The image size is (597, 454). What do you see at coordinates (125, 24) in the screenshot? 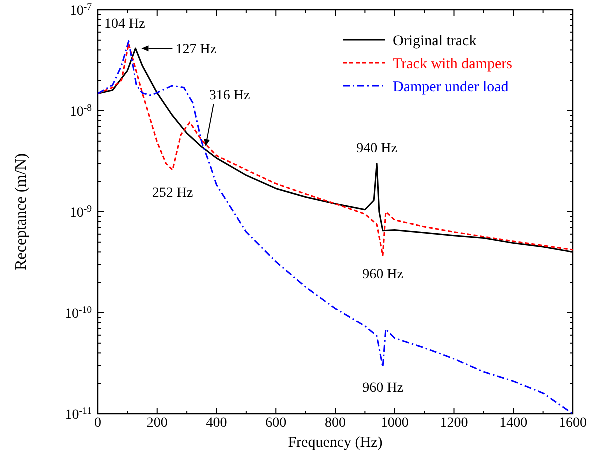
I see `annotation: 104 Hz` at bounding box center [125, 24].